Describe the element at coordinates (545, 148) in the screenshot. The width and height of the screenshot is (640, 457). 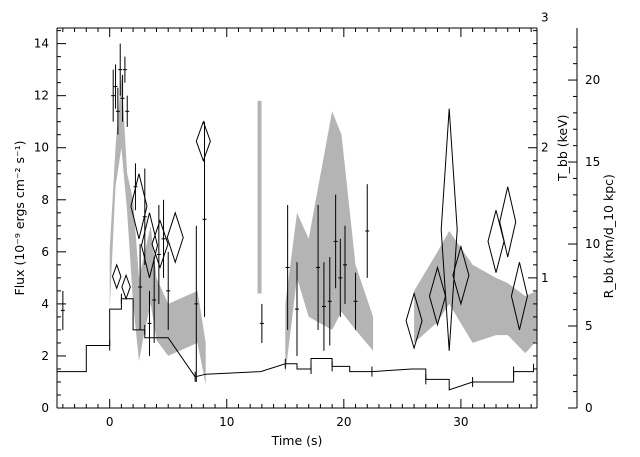
I see `temperature-tick-label: 2` at that location.